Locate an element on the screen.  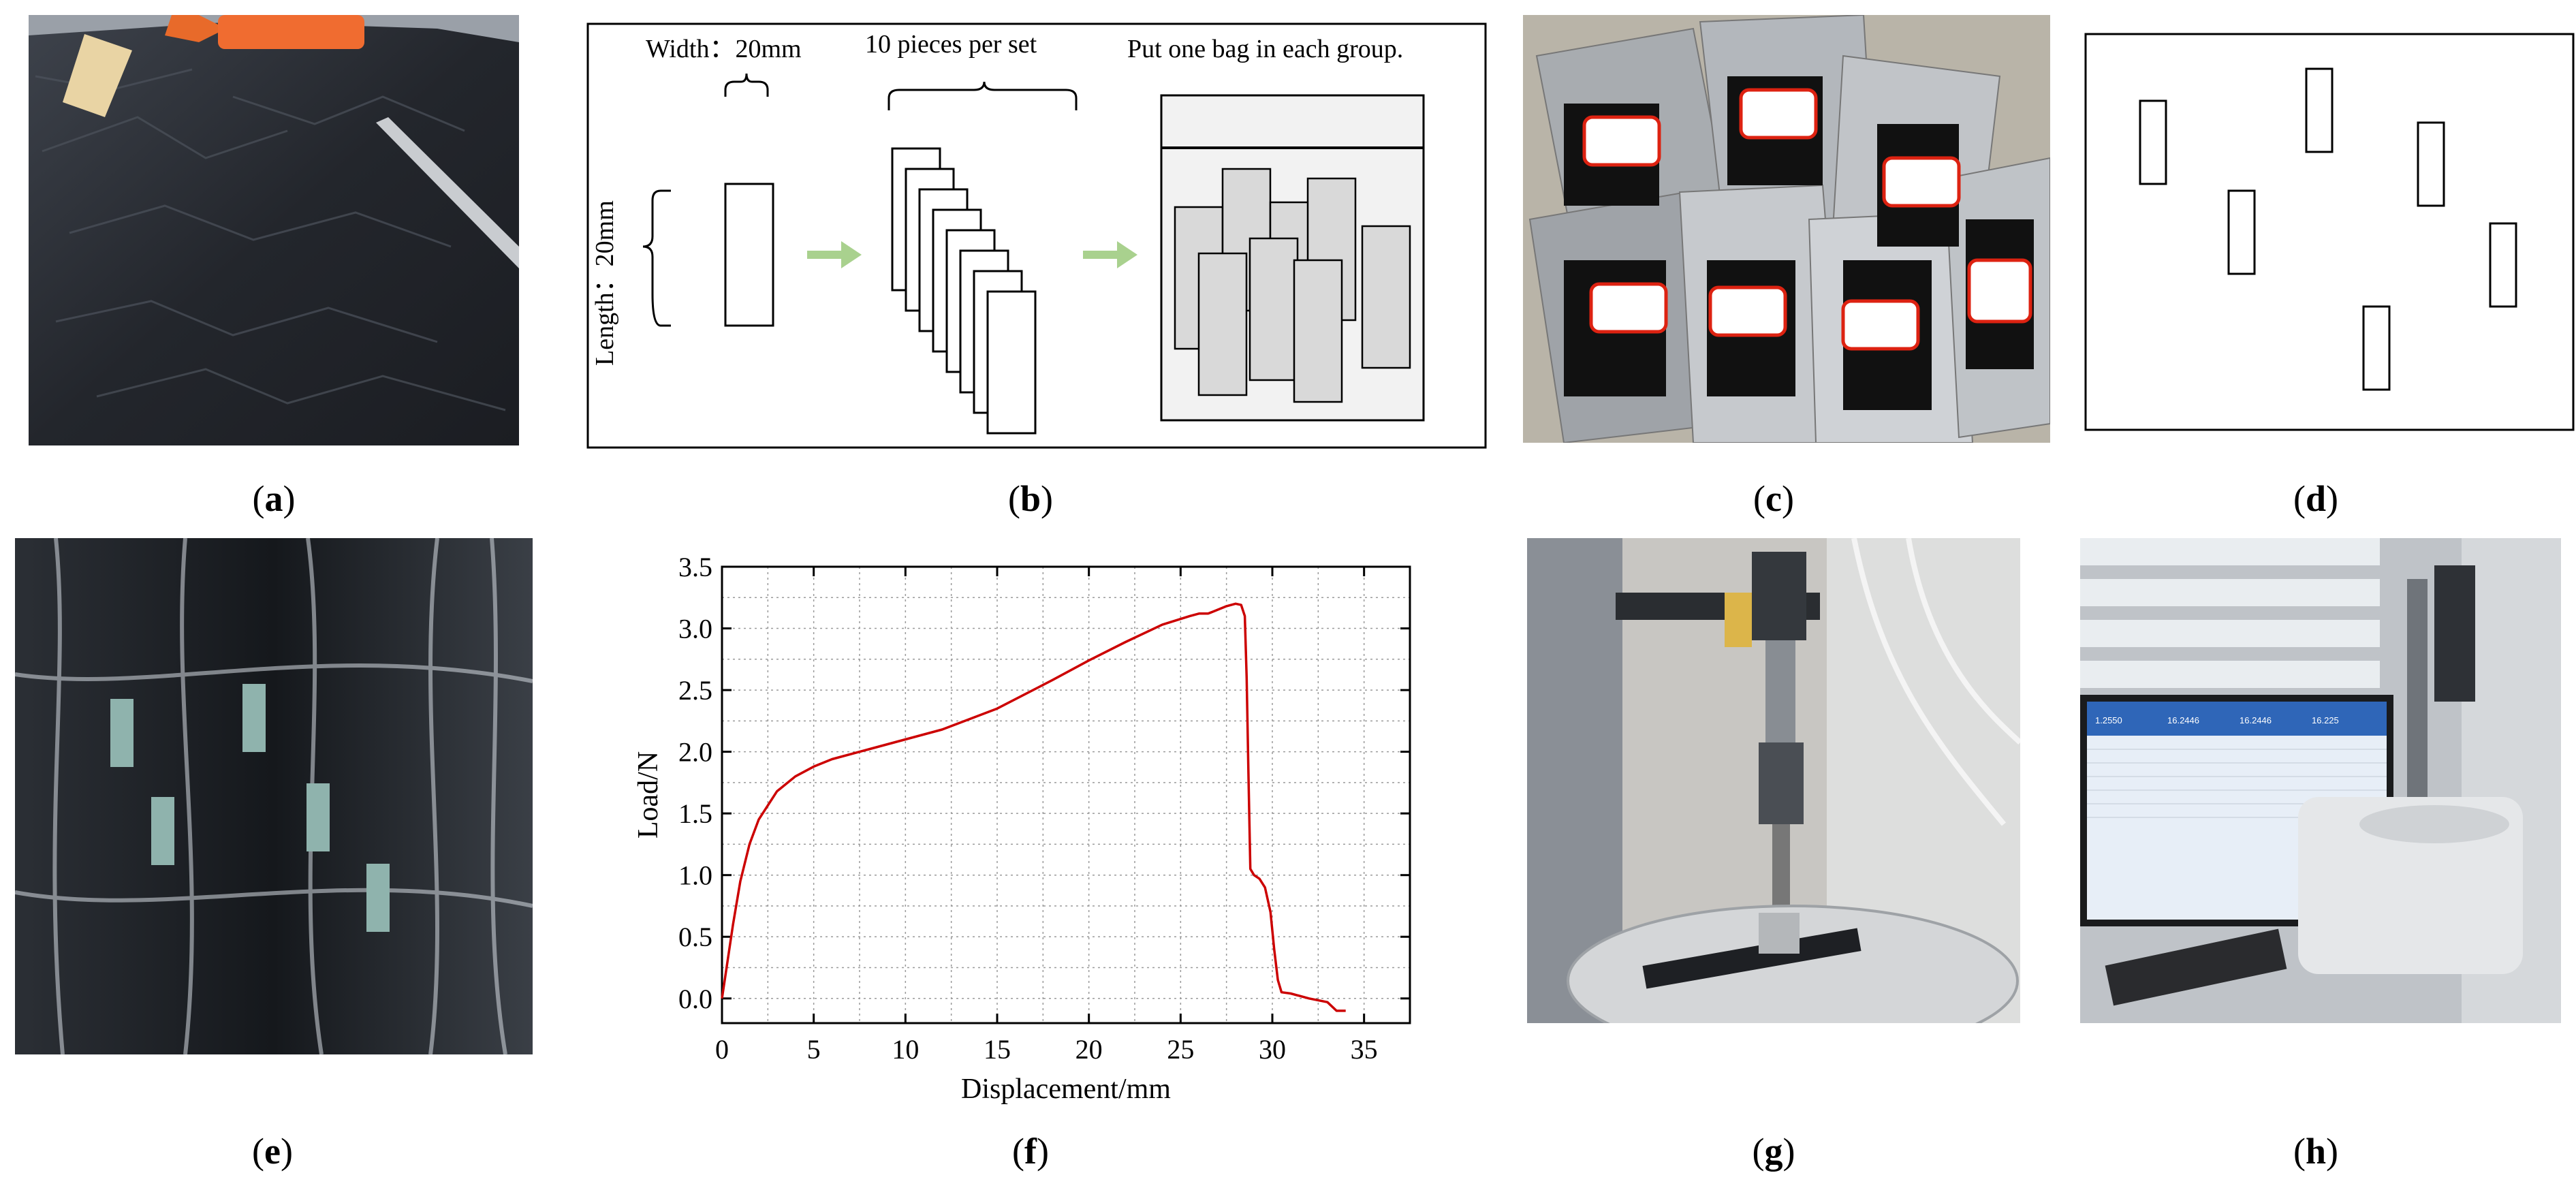
screen-value-4: 16.225 is located at coordinates (2325, 720).